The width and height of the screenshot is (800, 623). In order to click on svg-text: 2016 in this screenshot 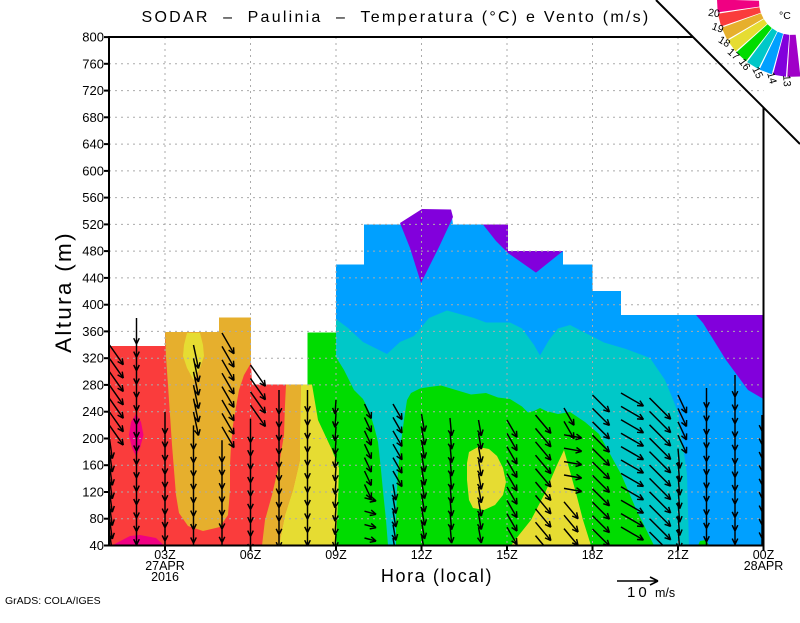, I will do `click(165, 577)`.